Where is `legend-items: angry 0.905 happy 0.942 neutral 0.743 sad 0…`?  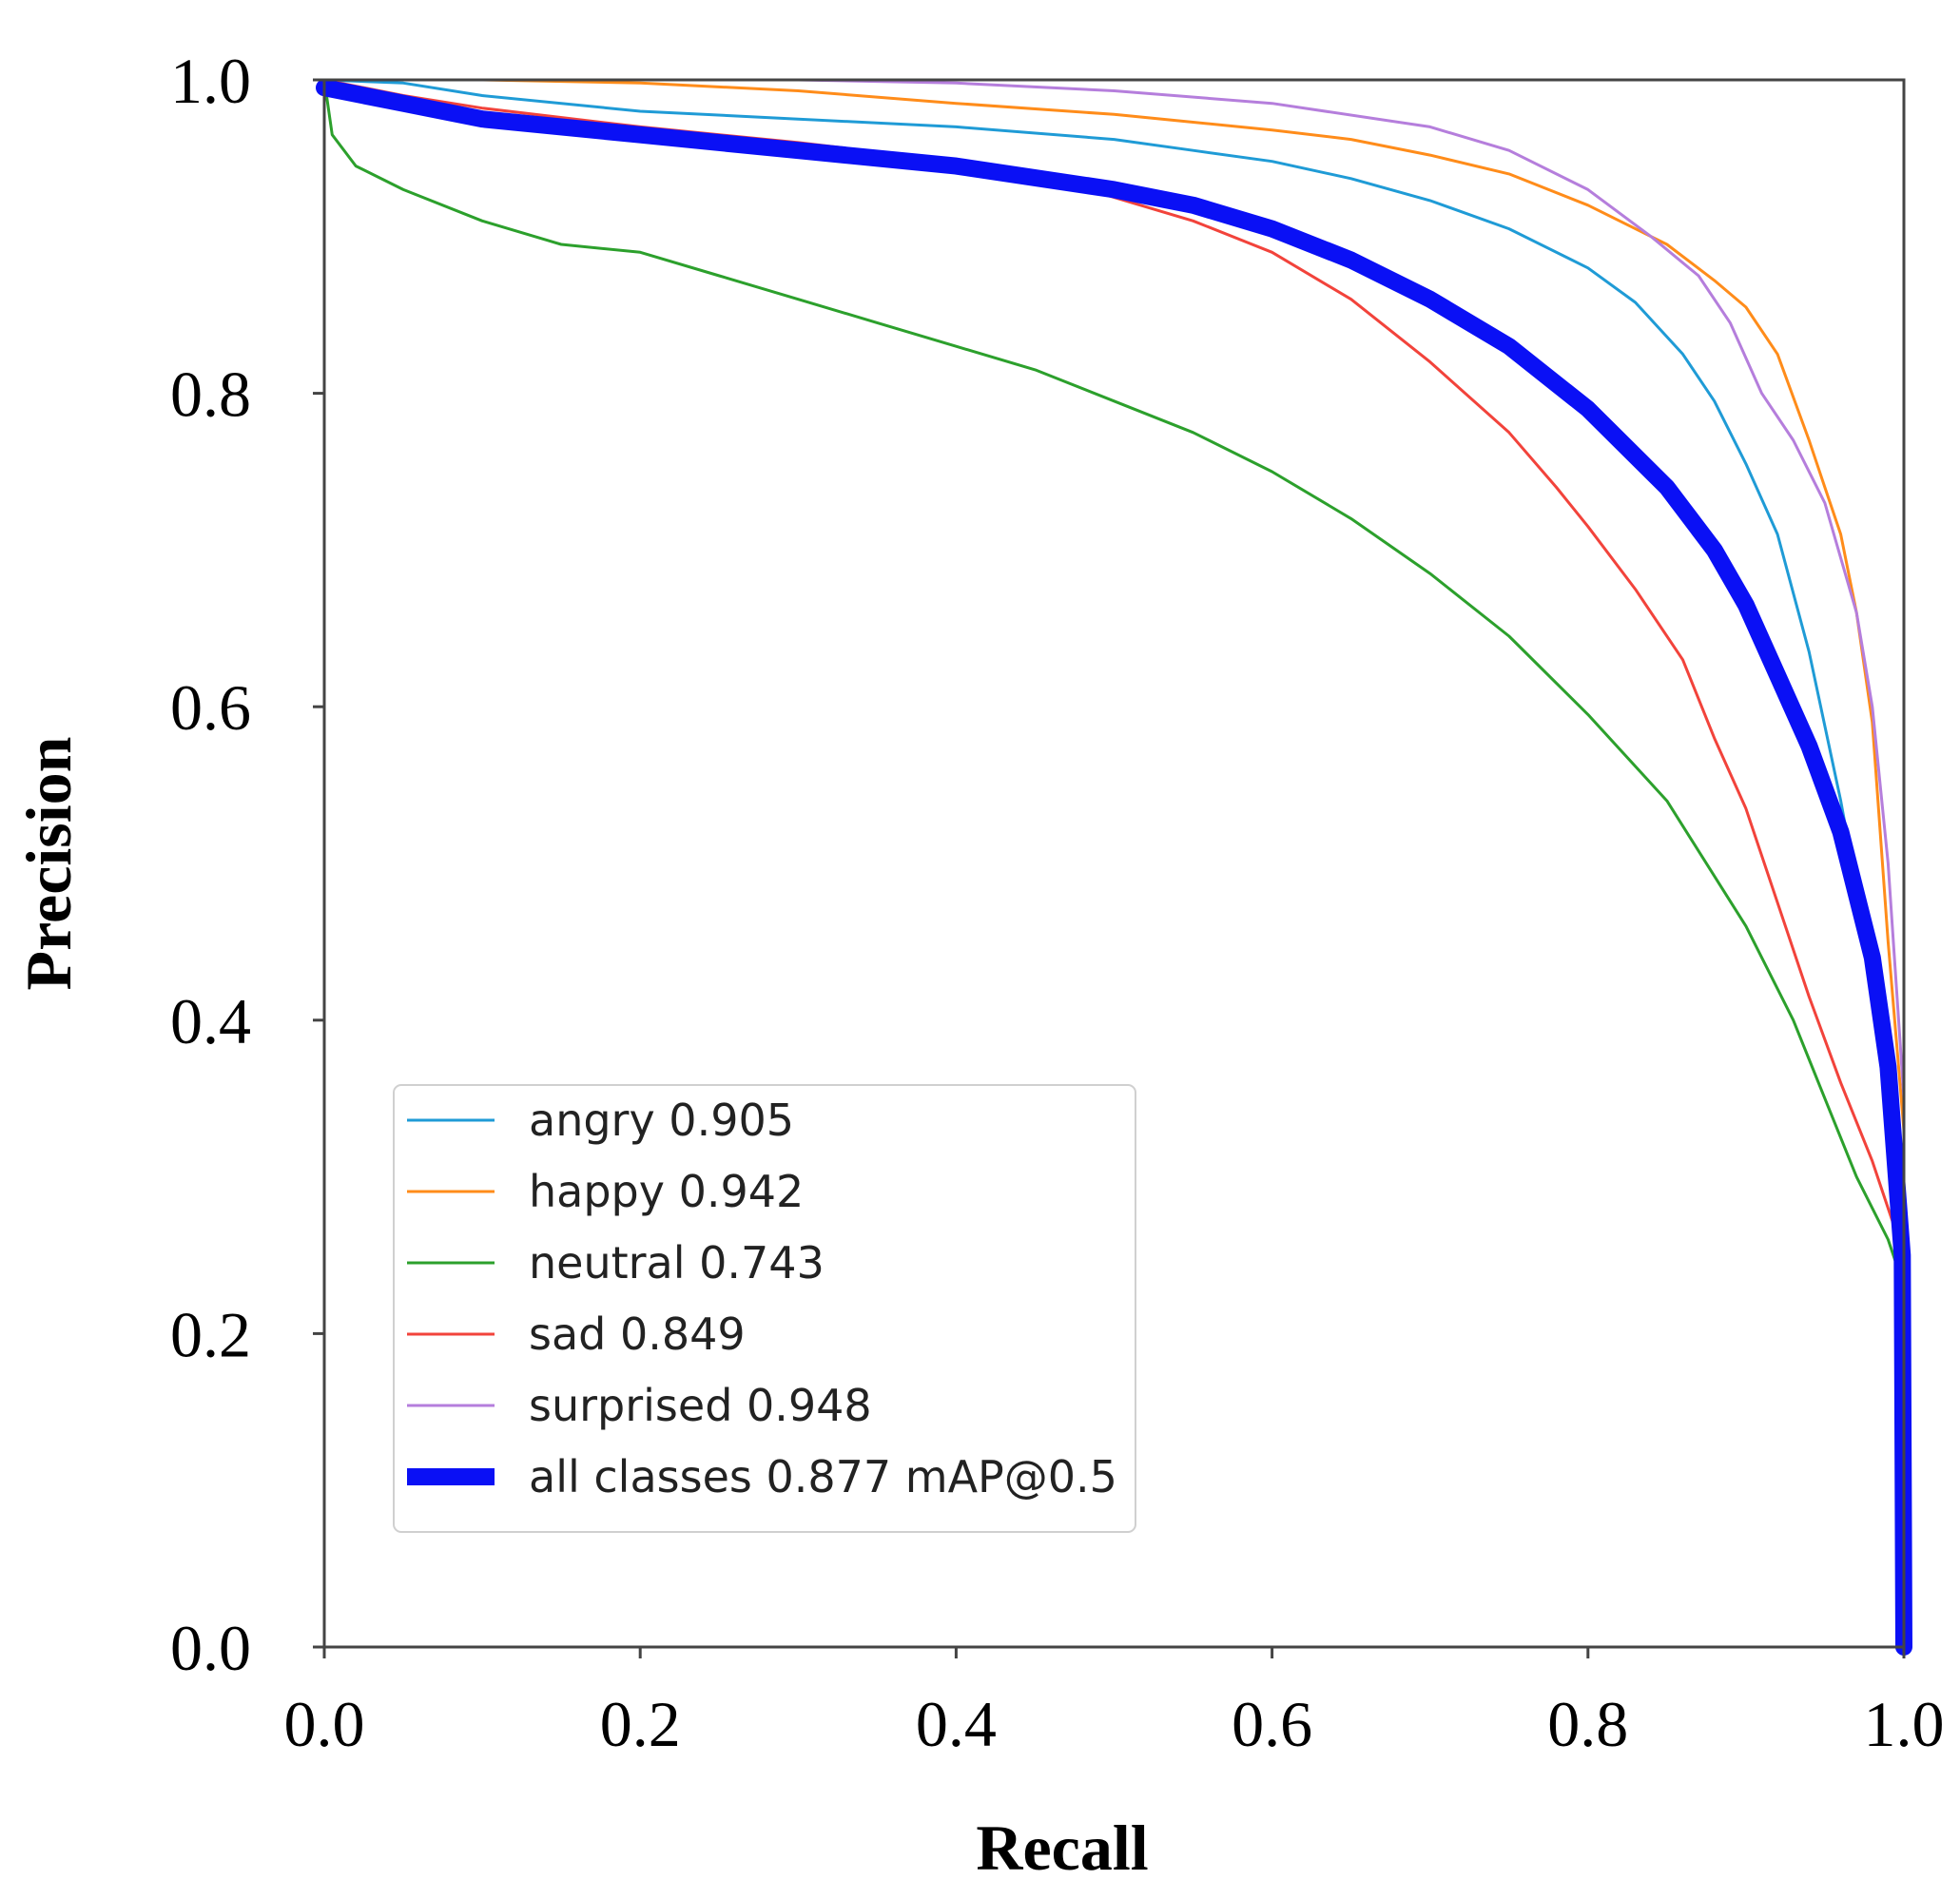 legend-items: angry 0.905 happy 0.942 neutral 0.743 sad 0… is located at coordinates (762, 1298).